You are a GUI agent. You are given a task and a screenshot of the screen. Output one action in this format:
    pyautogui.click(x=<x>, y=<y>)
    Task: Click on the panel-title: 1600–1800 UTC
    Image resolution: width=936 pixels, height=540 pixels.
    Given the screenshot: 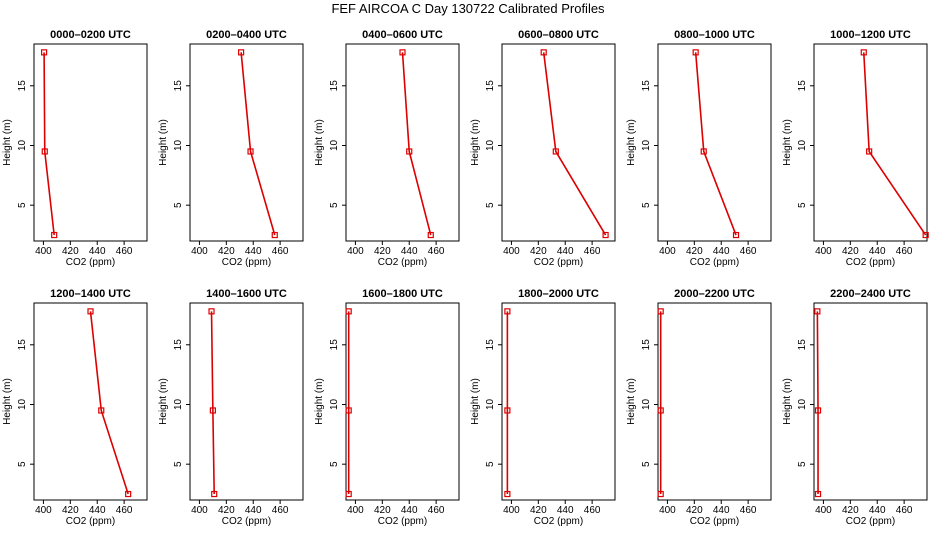 What is the action you would take?
    pyautogui.click(x=402, y=294)
    